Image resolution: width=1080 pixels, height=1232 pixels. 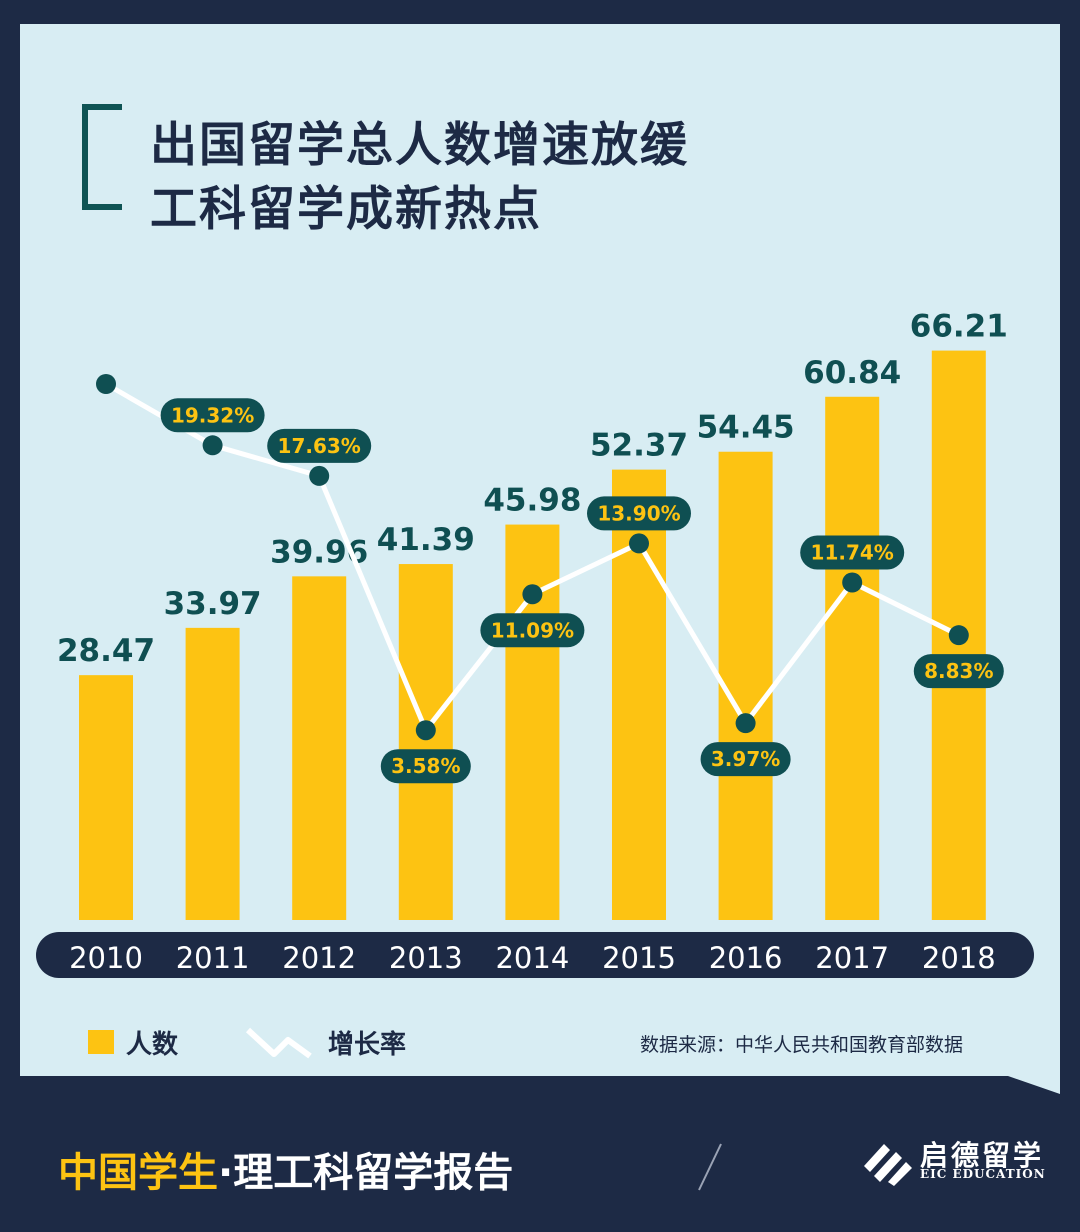 I want to click on rate-point-2011, so click(x=212, y=445).